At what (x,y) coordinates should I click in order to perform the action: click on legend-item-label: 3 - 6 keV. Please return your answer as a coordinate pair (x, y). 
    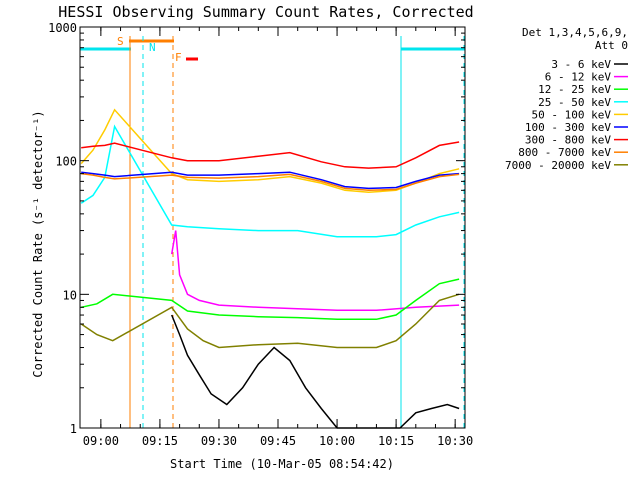
    Looking at the image, I should click on (581, 64).